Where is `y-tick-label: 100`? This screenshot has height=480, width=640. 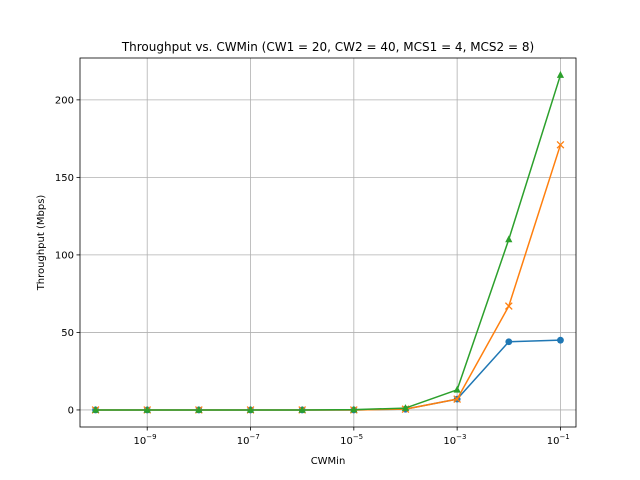
y-tick-label: 100 is located at coordinates (64, 255).